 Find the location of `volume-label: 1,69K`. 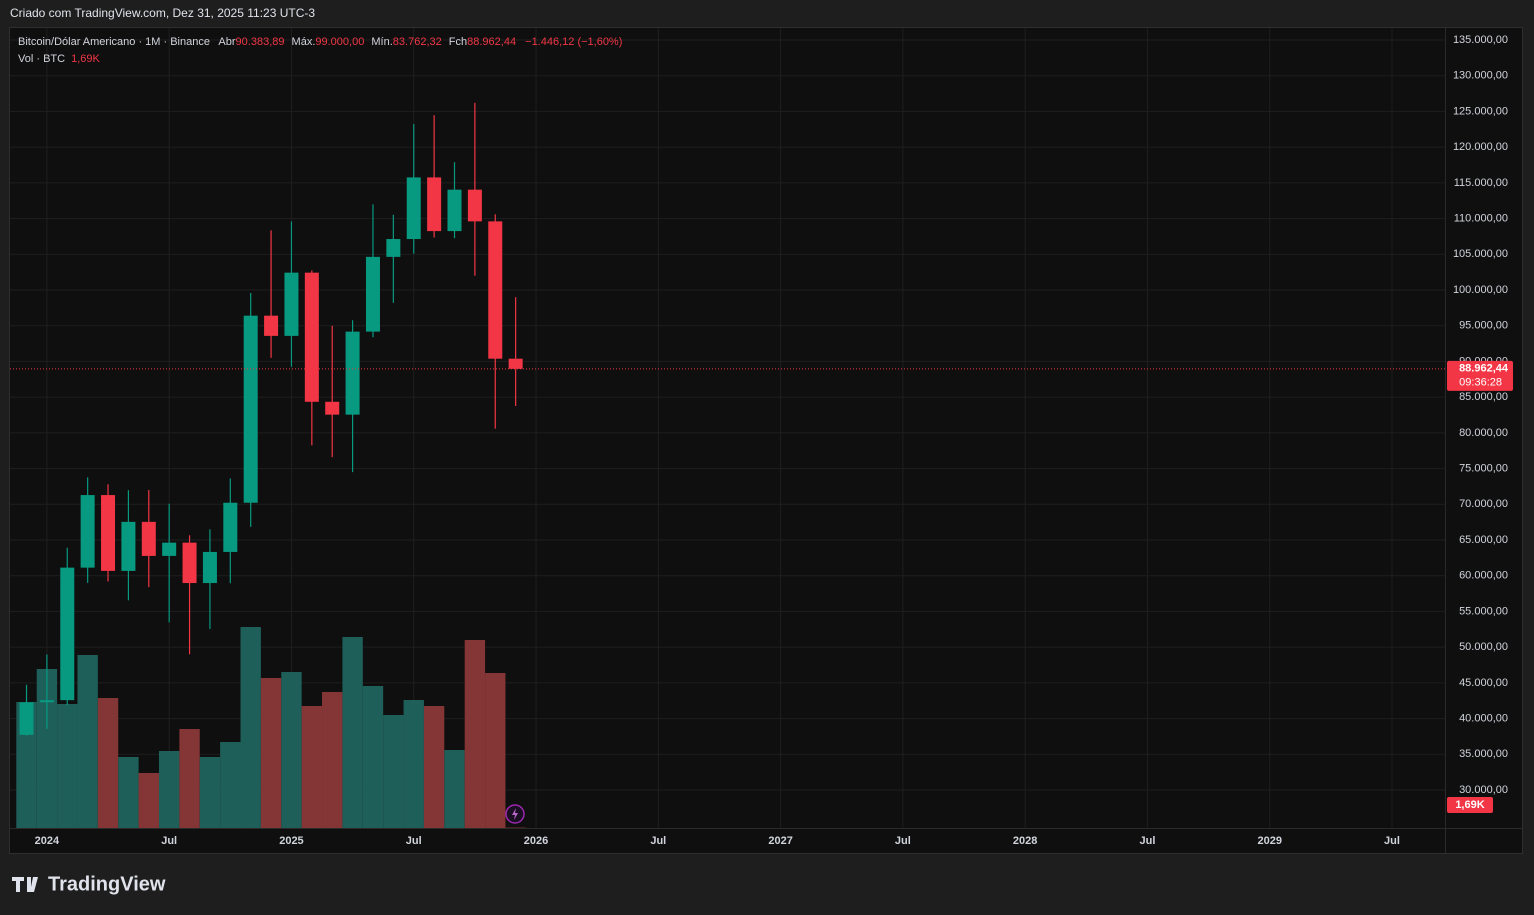

volume-label: 1,69K is located at coordinates (1469, 805).